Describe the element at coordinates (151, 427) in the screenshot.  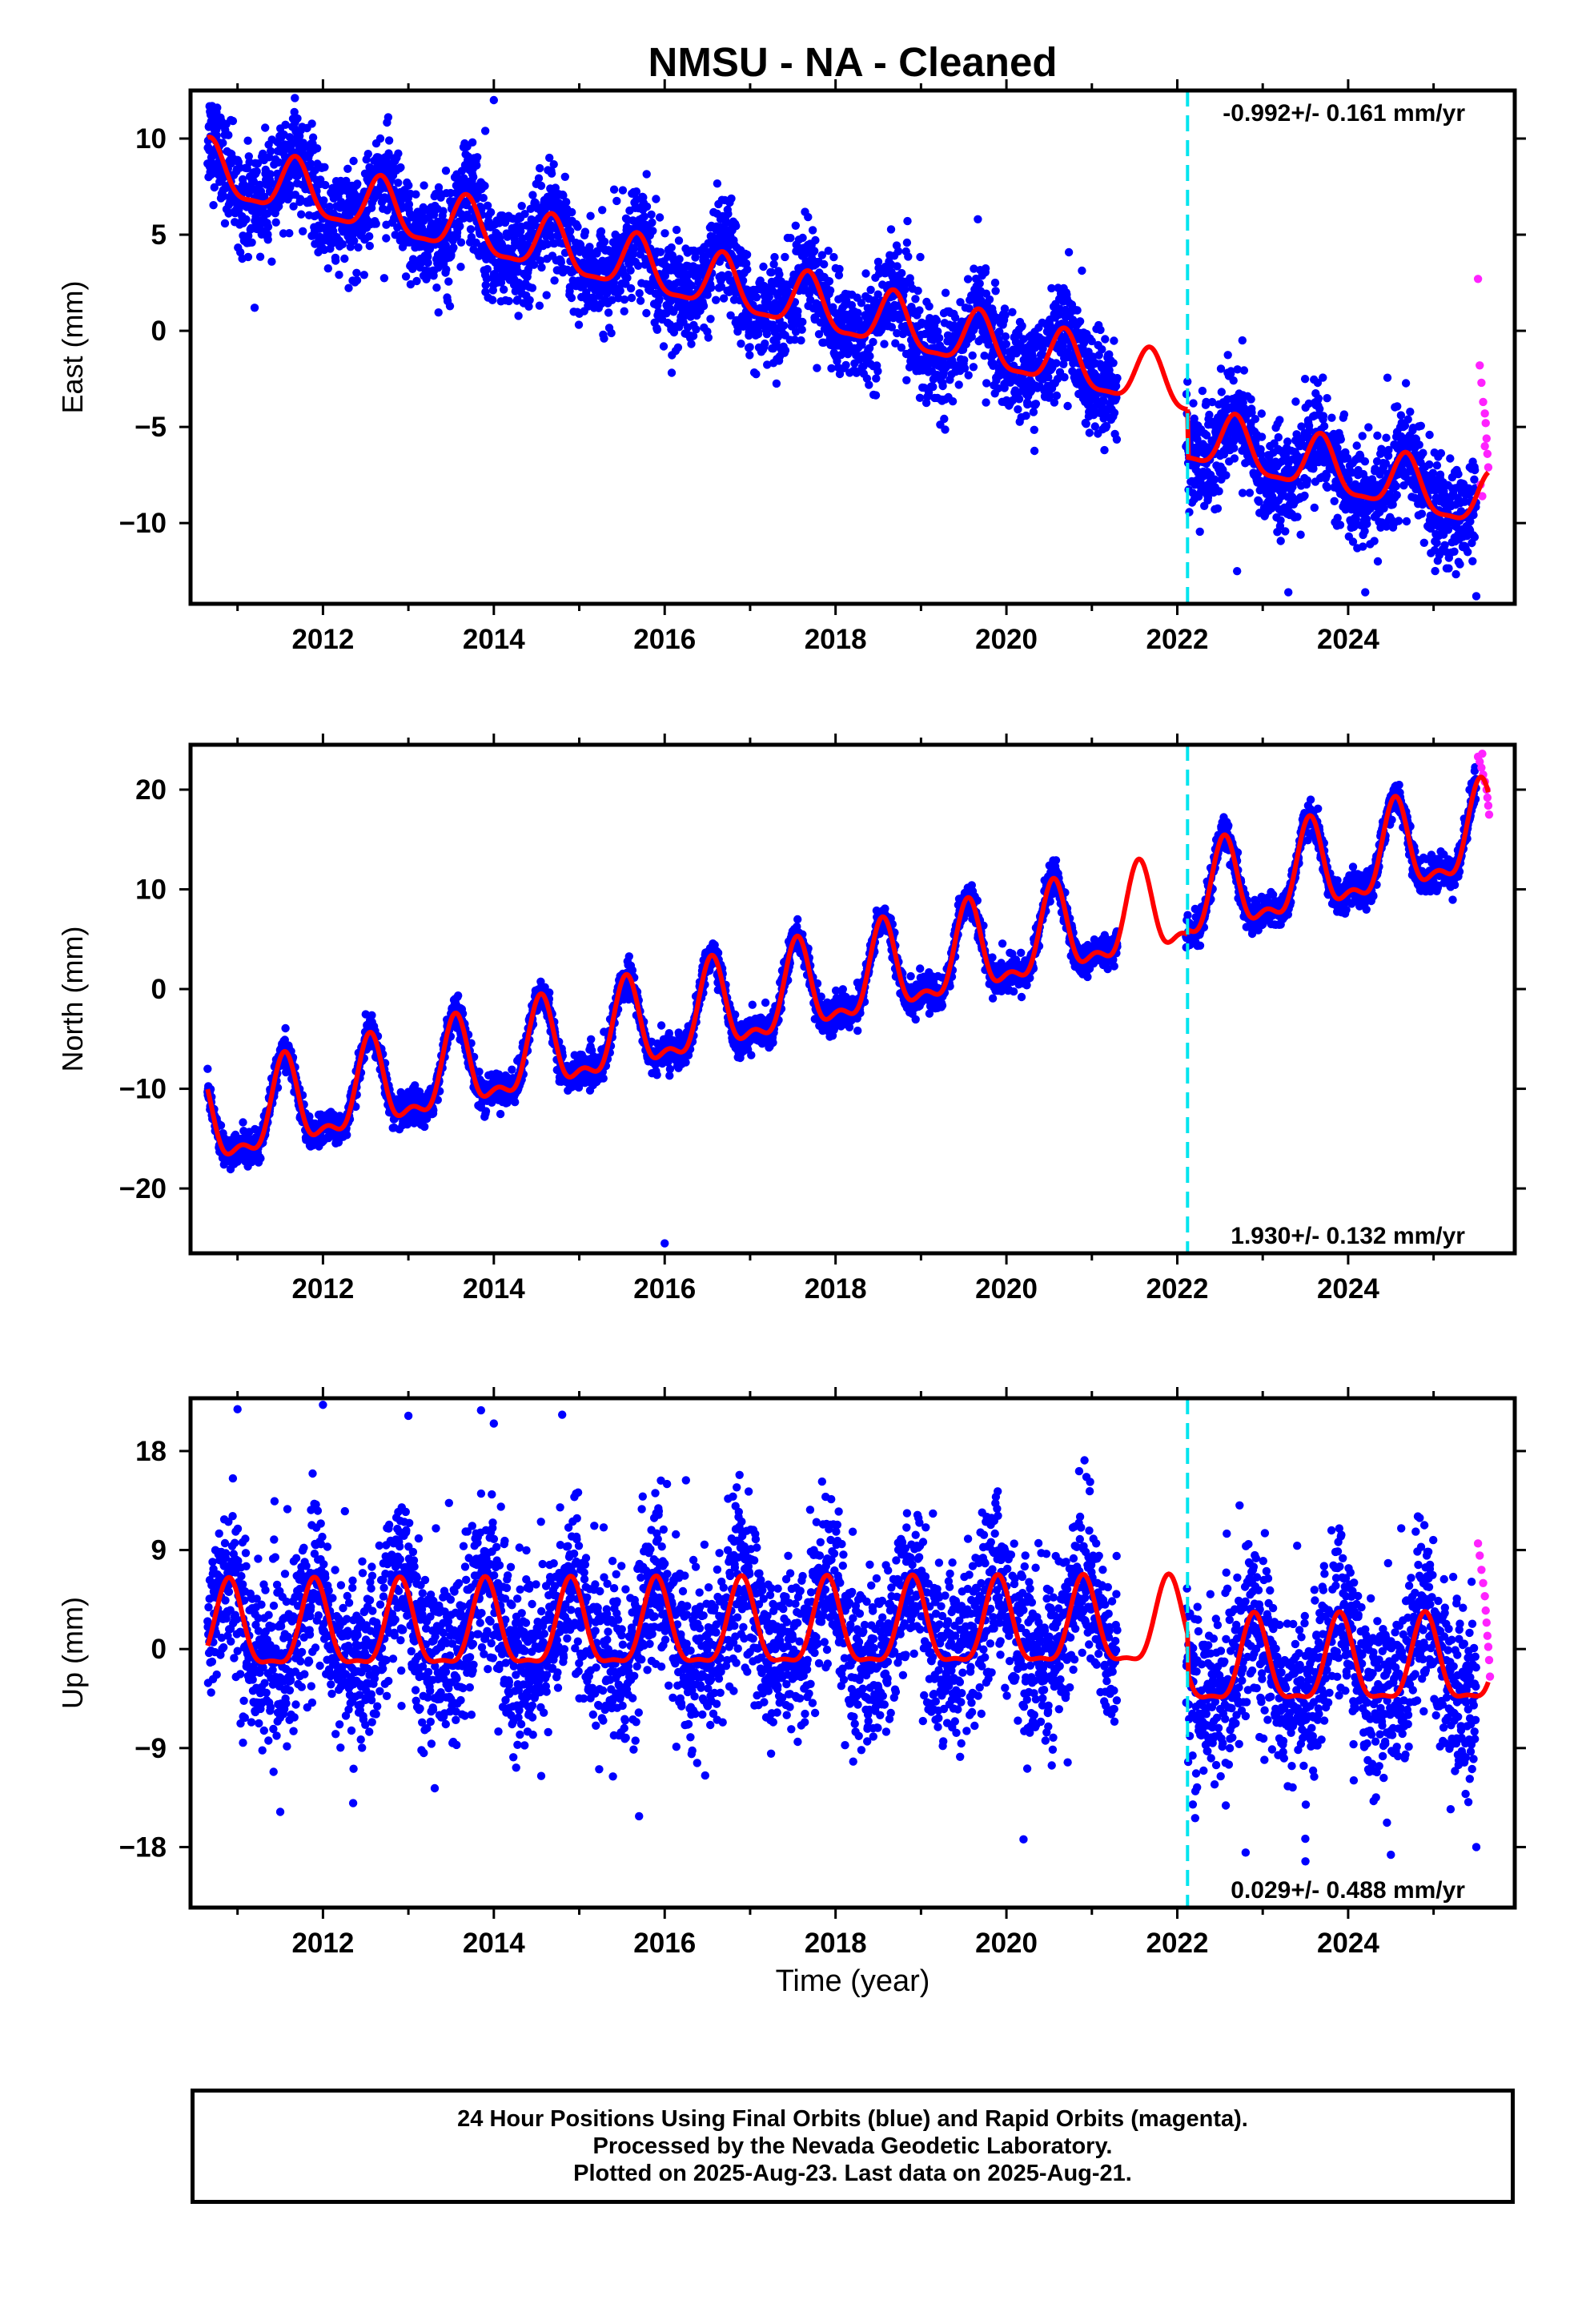
I see `y-tick-label: −5` at that location.